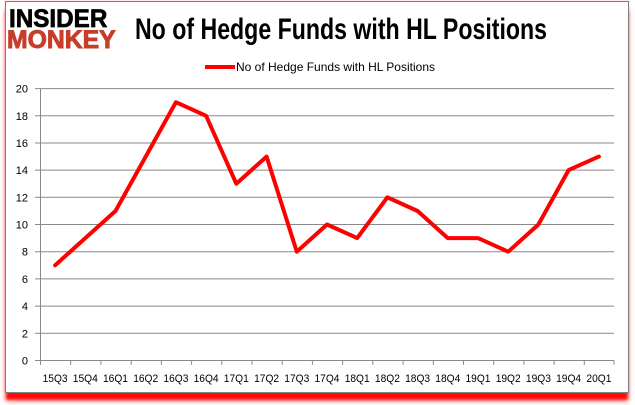 This screenshot has width=635, height=405. Describe the element at coordinates (25, 307) in the screenshot. I see `svg-text: 4` at that location.